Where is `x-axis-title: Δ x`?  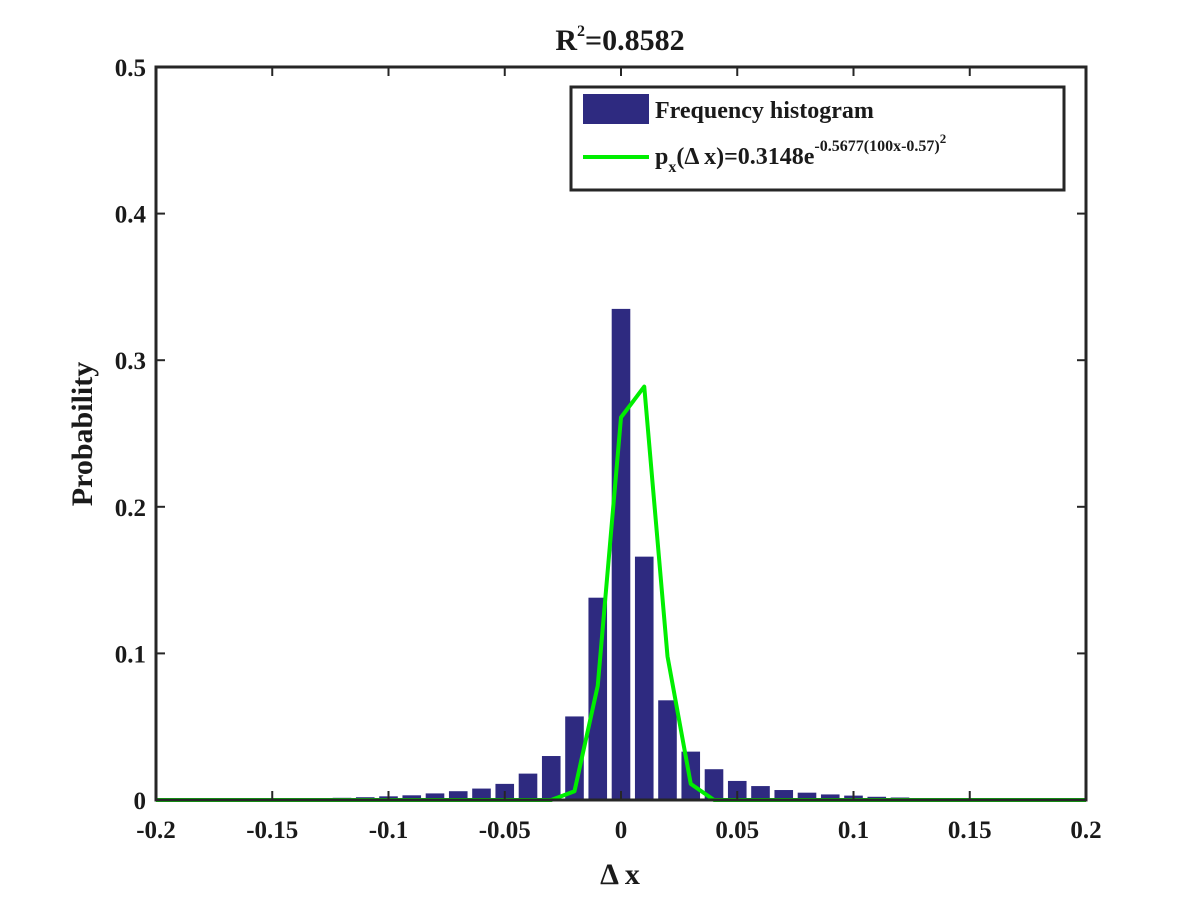 x-axis-title: Δ x is located at coordinates (620, 874).